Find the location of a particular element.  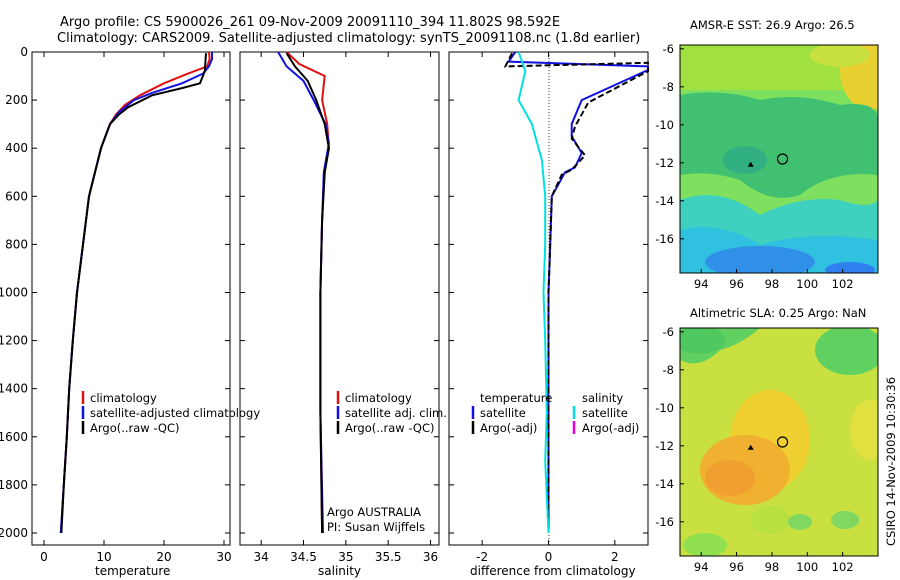

sal-xtick-label-2: 35 is located at coordinates (345, 557).